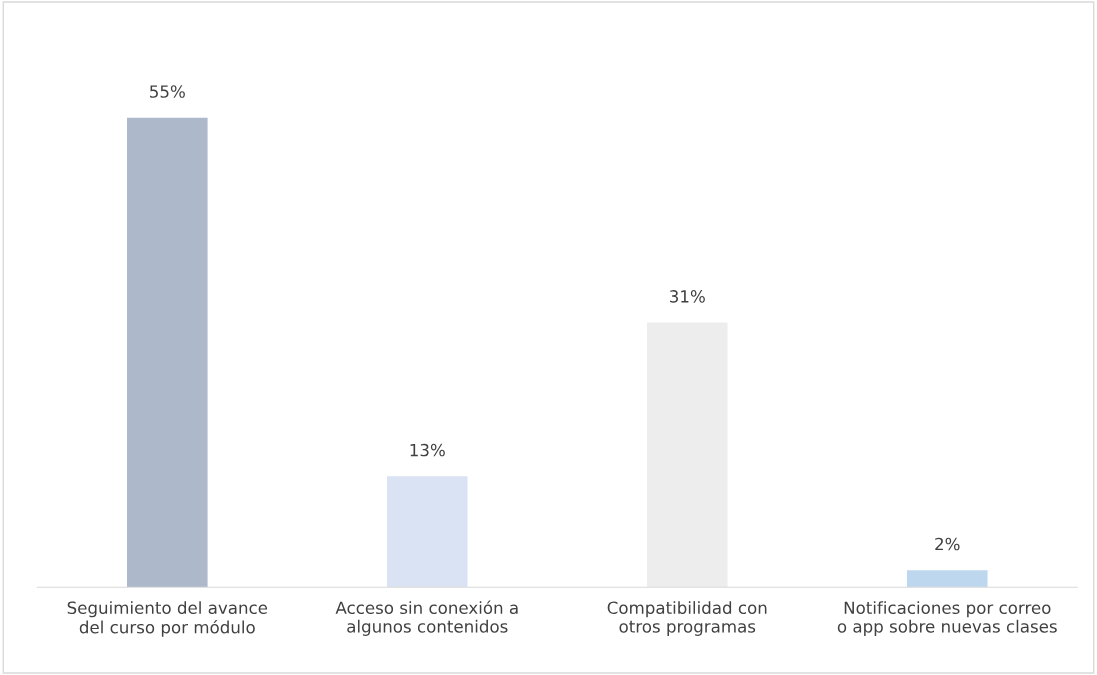  Describe the element at coordinates (427, 450) in the screenshot. I see `data-label: 13%` at that location.